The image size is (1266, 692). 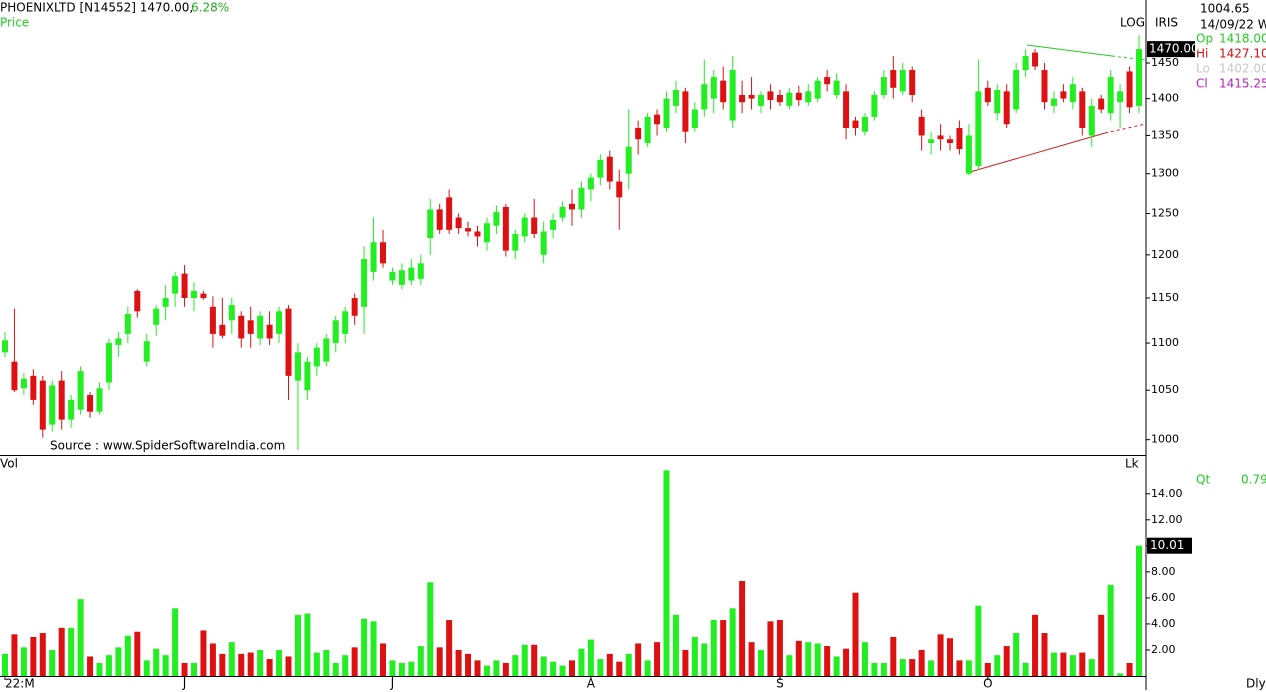 What do you see at coordinates (1242, 54) in the screenshot?
I see `readout-value: 1427.10` at bounding box center [1242, 54].